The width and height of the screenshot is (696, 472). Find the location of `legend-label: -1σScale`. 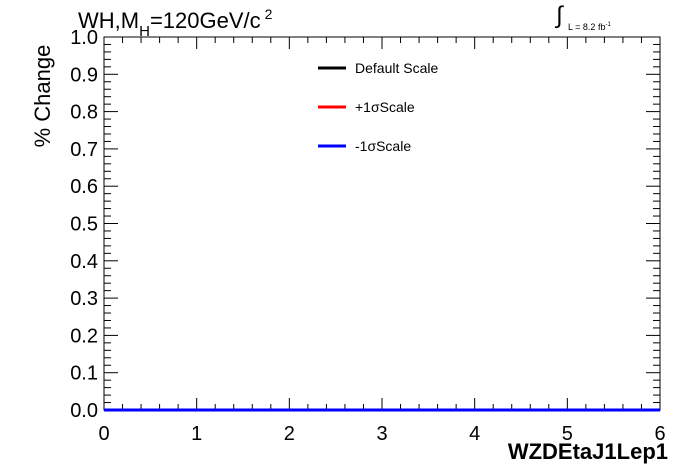

legend-label: -1σScale is located at coordinates (383, 146).